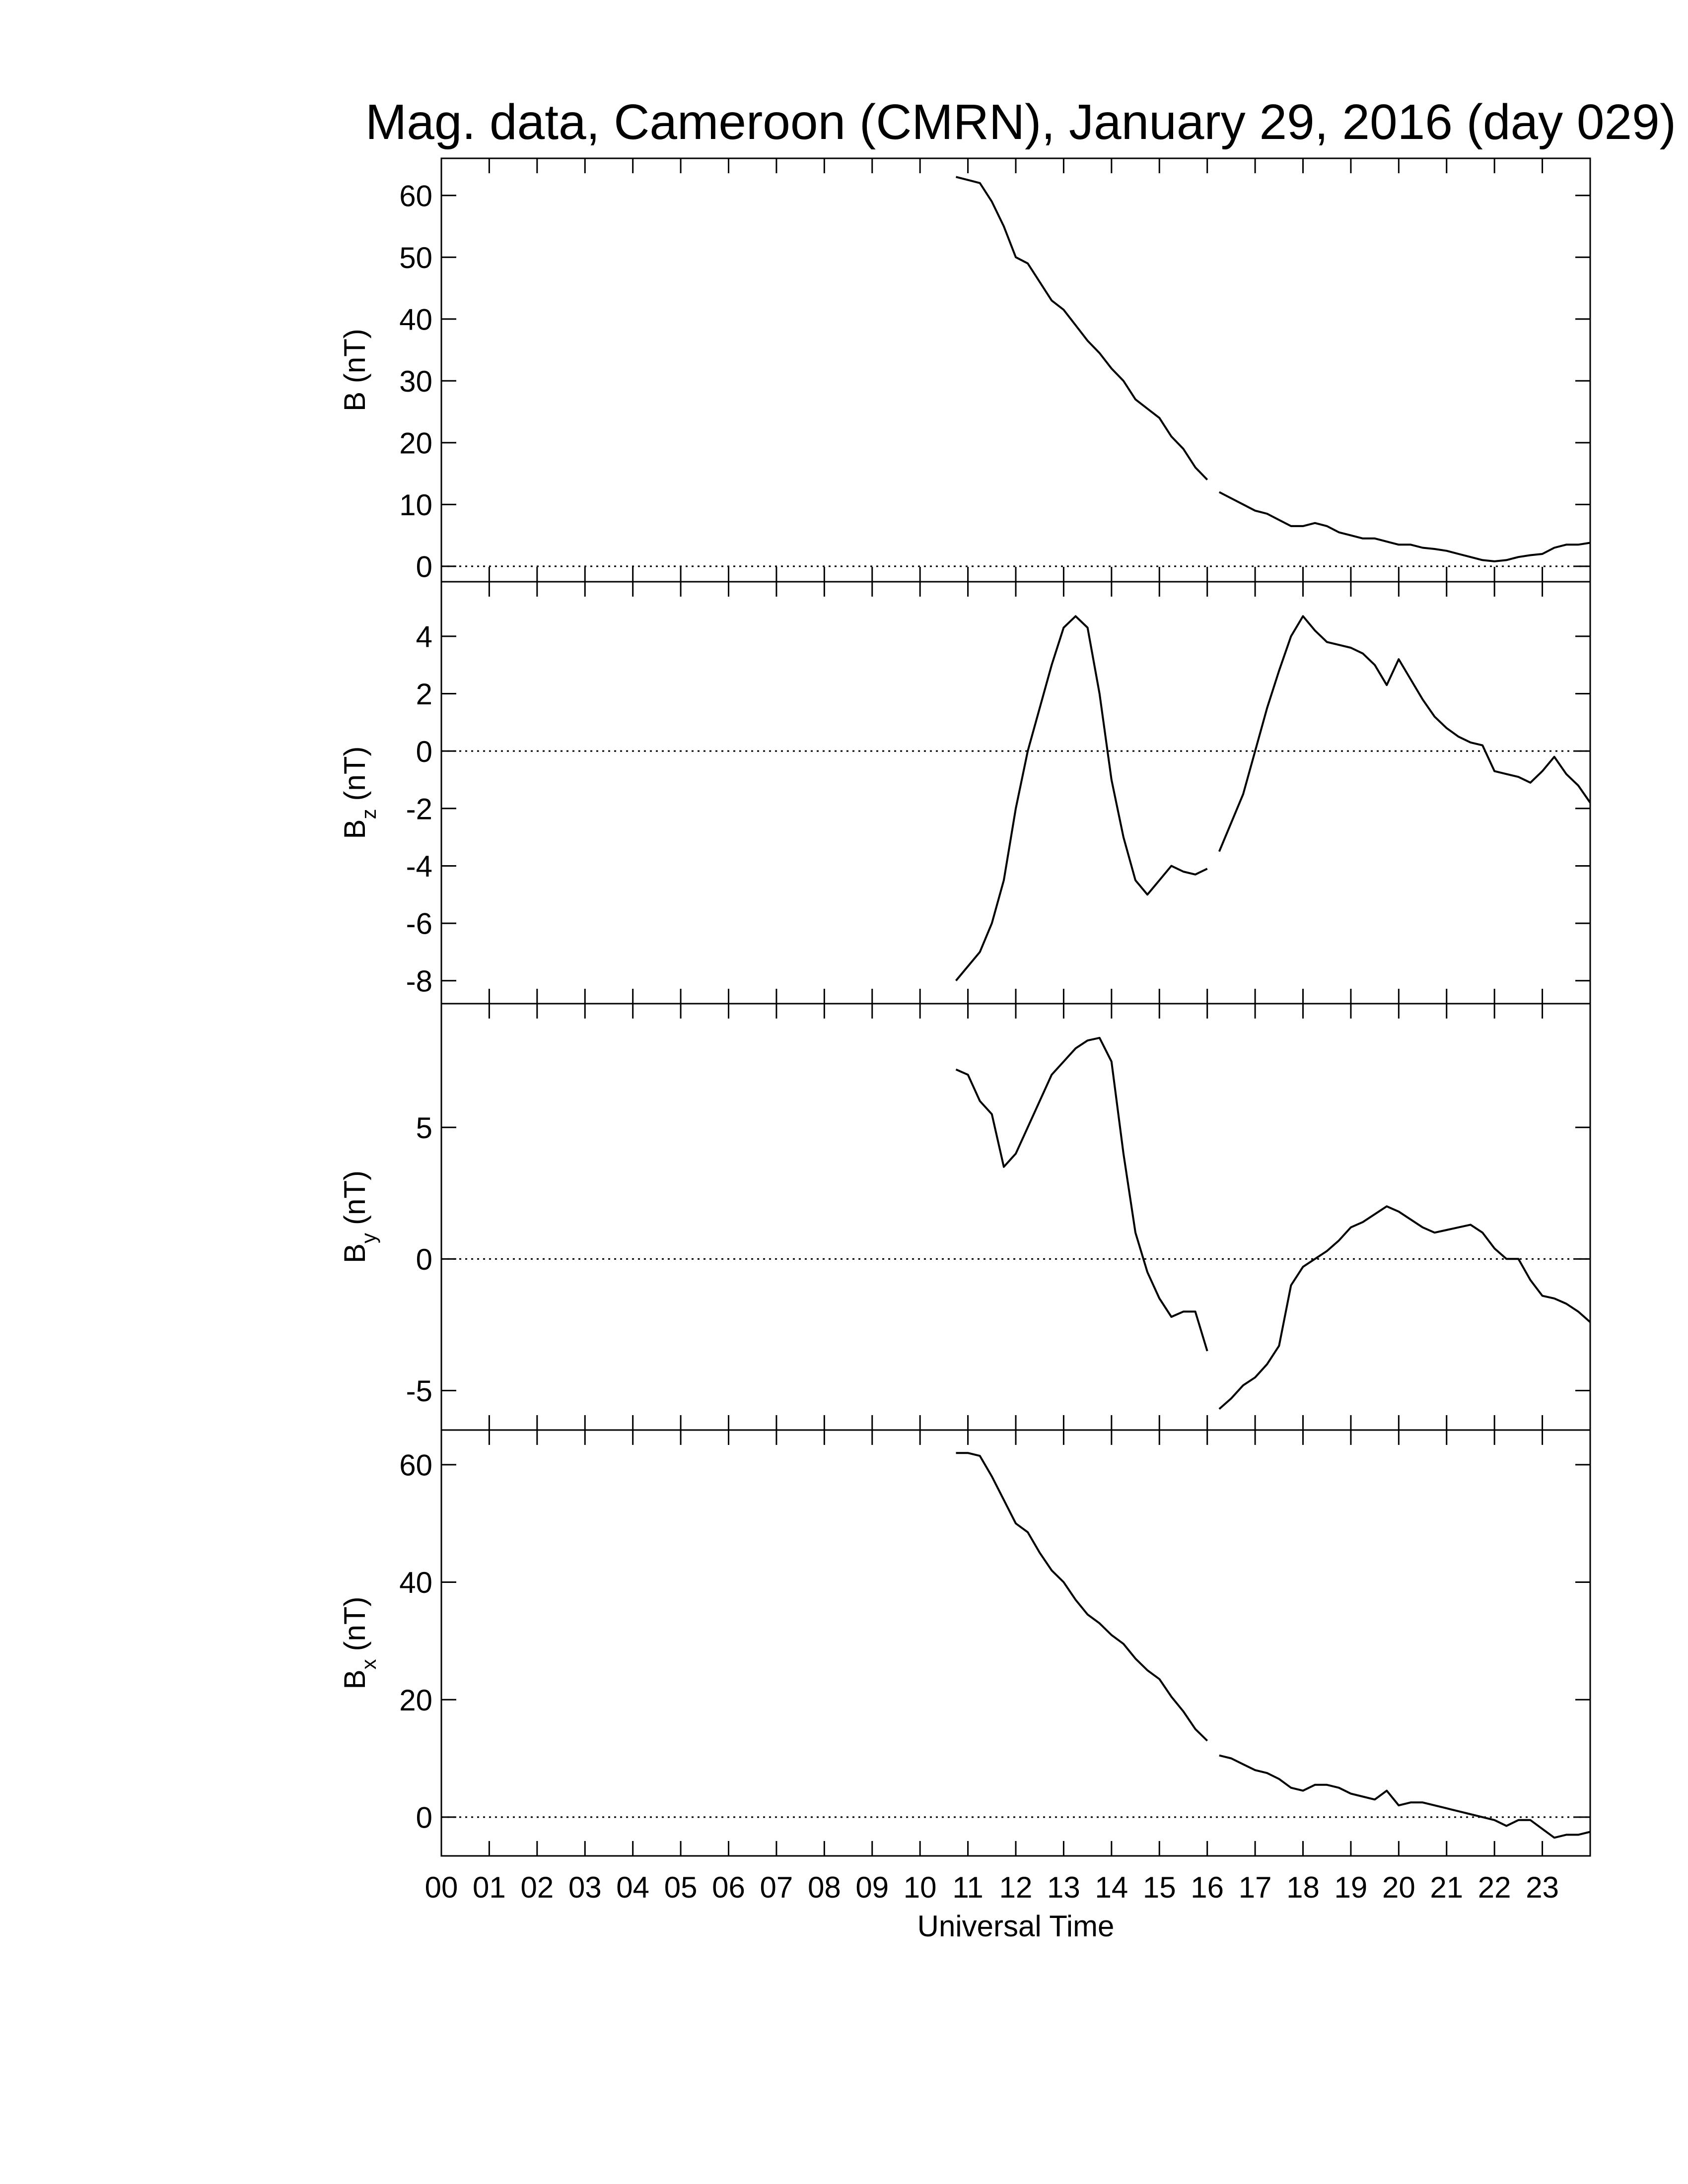 This screenshot has height=2184, width=1688. I want to click on y-label-sub: y, so click(368, 1238).